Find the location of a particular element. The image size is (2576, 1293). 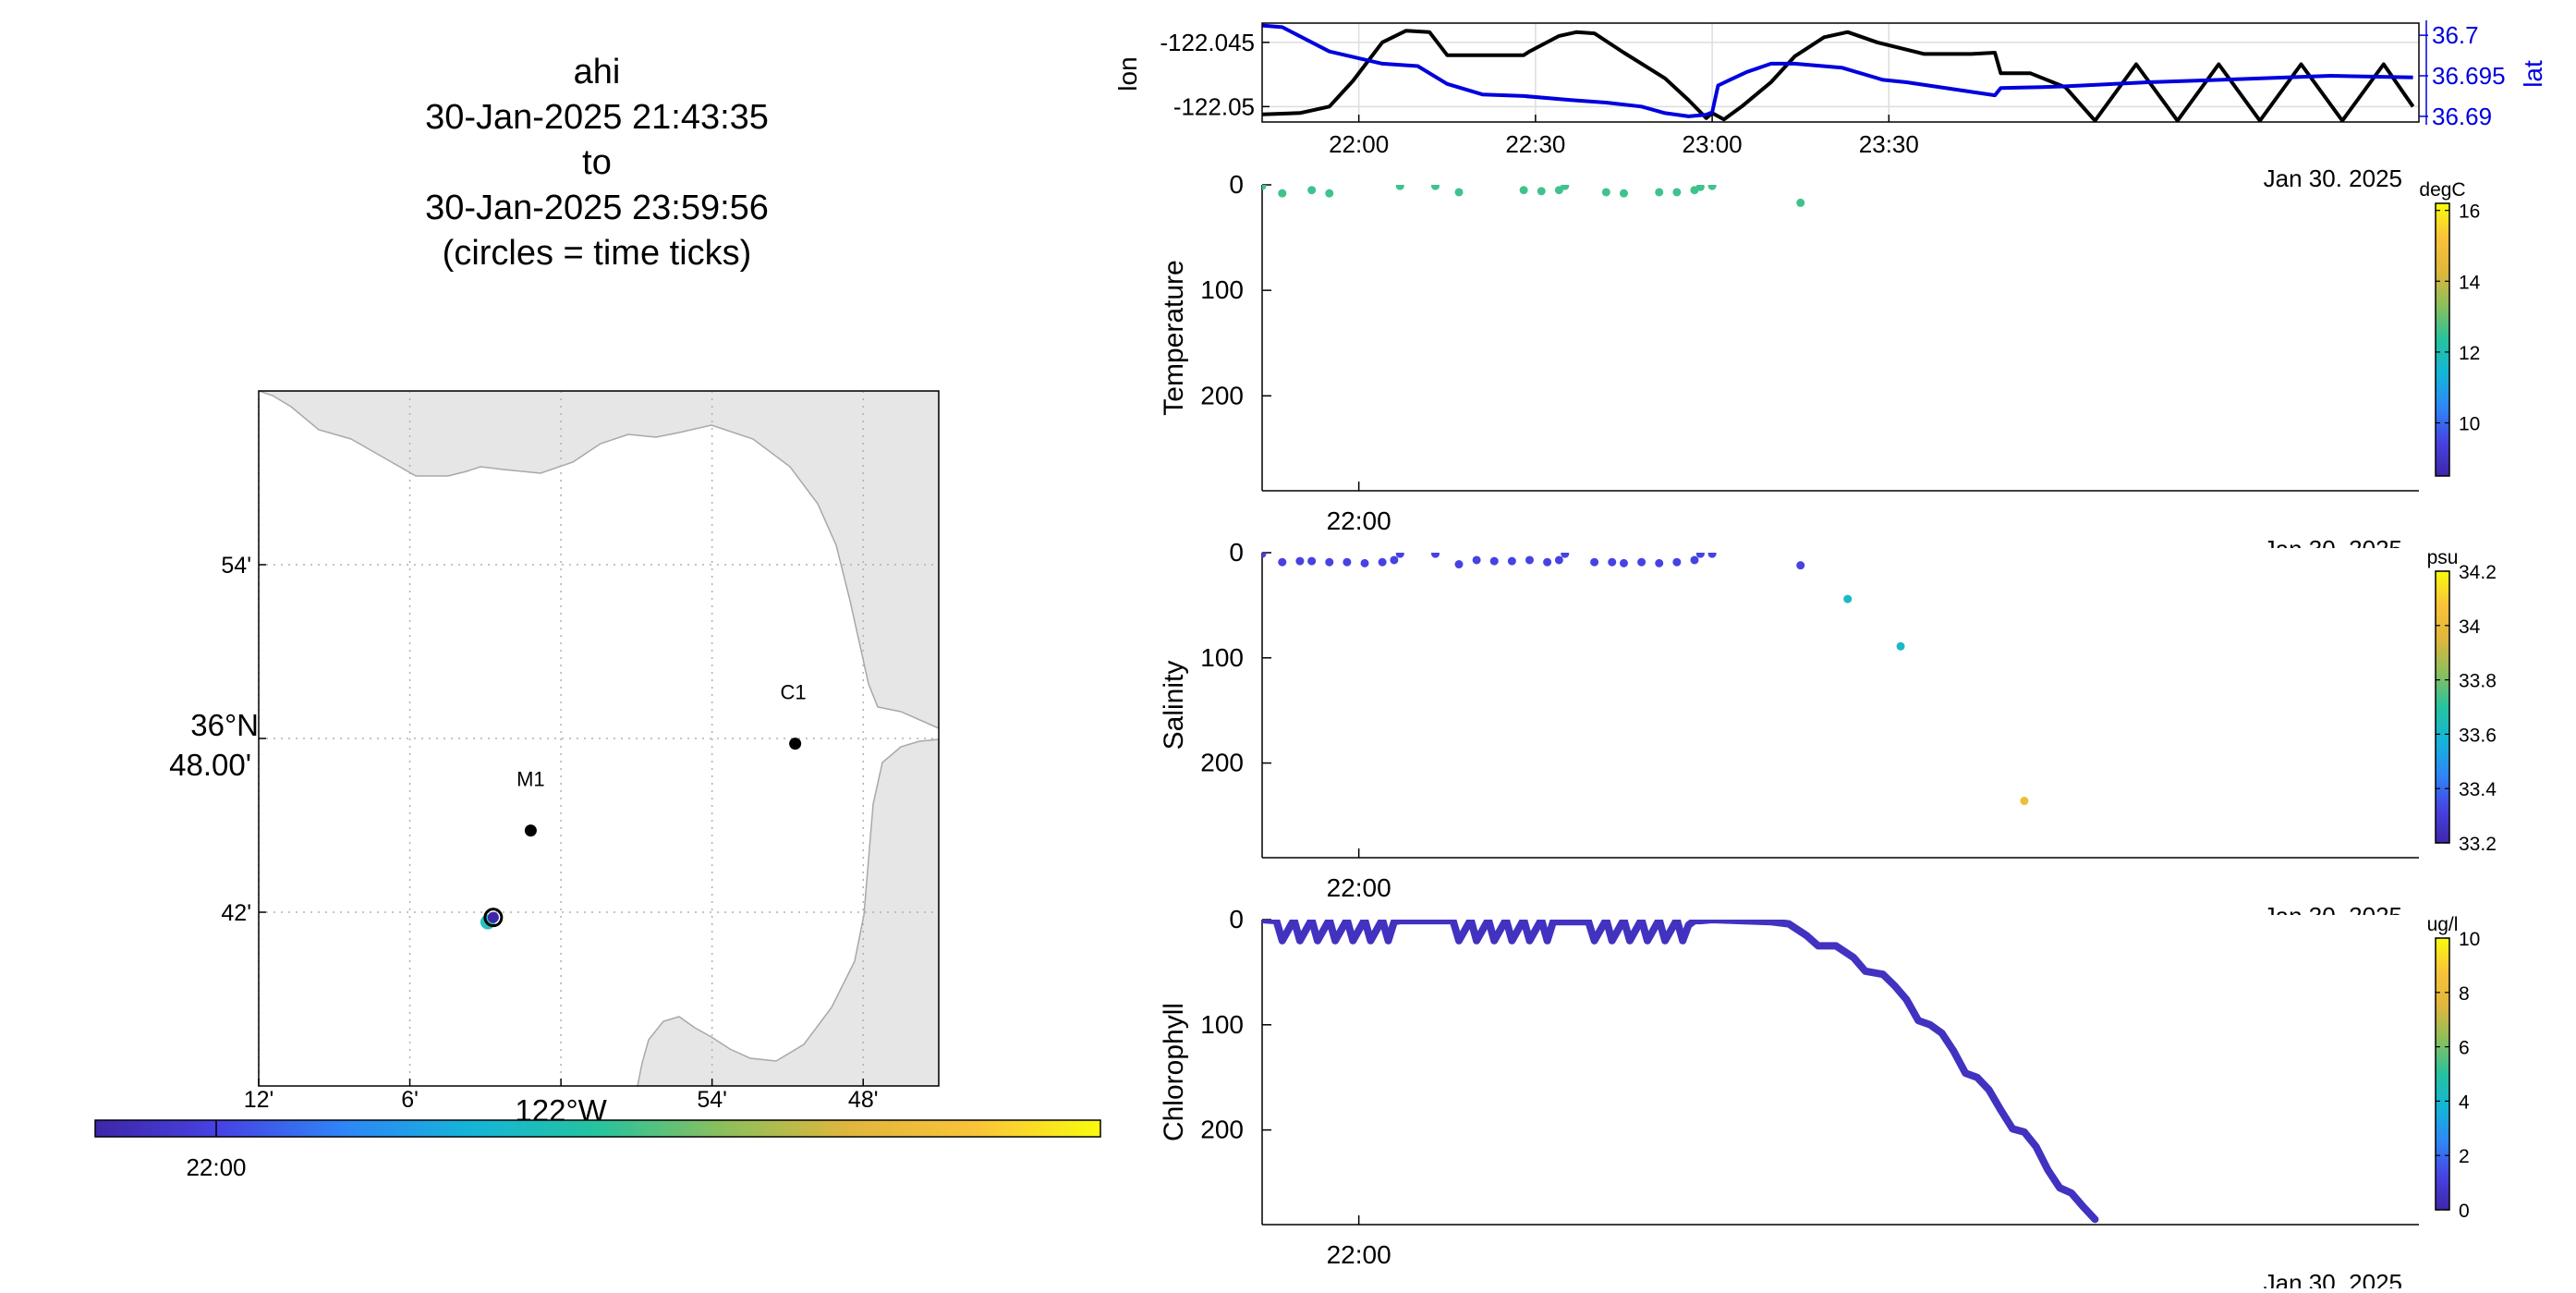

chlorophyll-colorbar-unit: ug/l is located at coordinates (2443, 924).